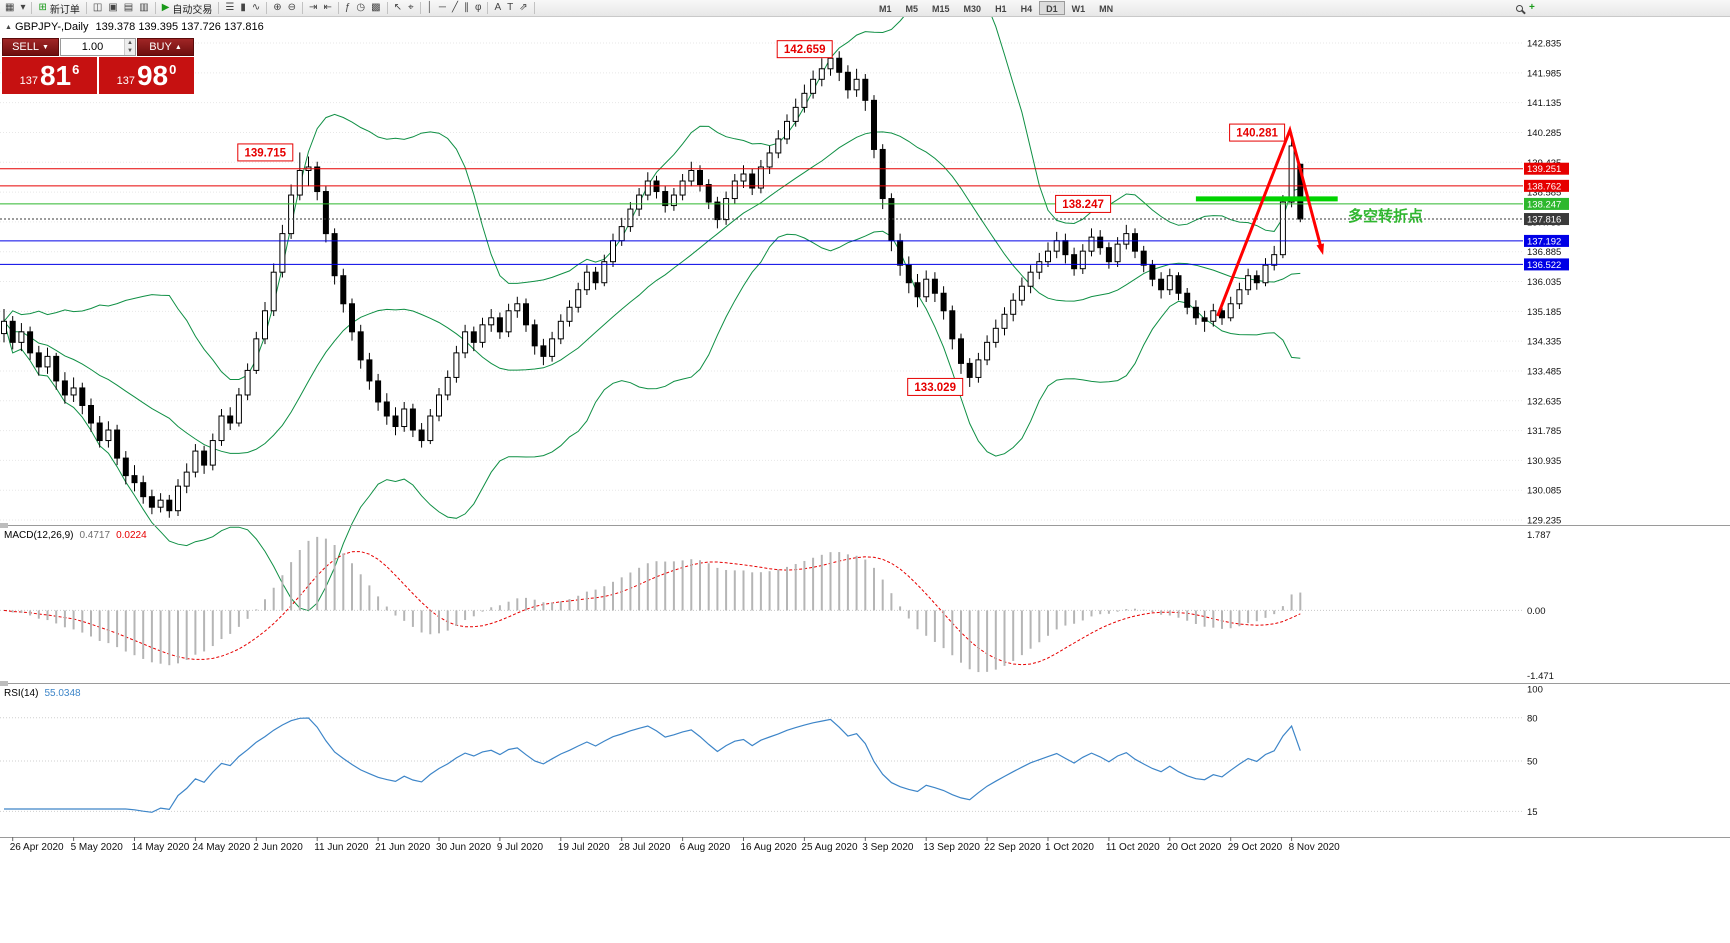 The image size is (1730, 943). What do you see at coordinates (1026, 9) in the screenshot?
I see `timeframe-h4-button: H4` at bounding box center [1026, 9].